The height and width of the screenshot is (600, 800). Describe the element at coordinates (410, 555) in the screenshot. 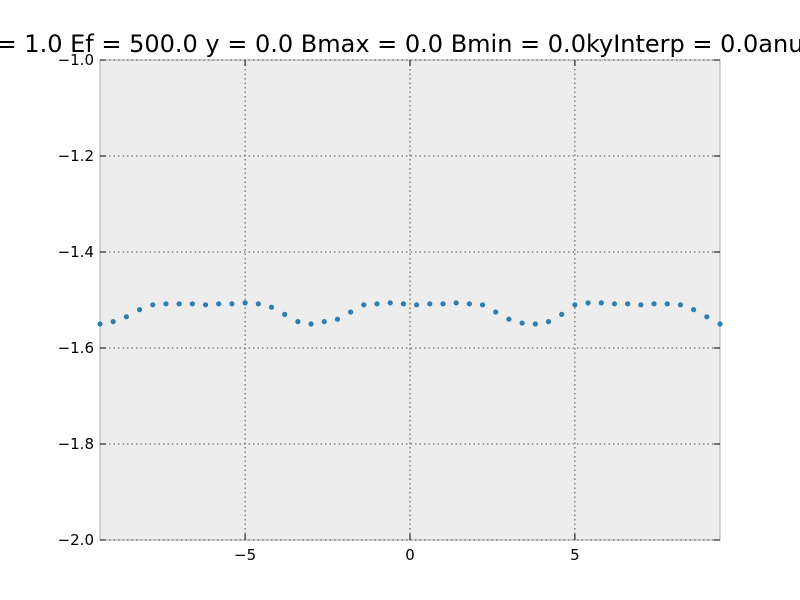

I see `x-tick-label: 0` at that location.